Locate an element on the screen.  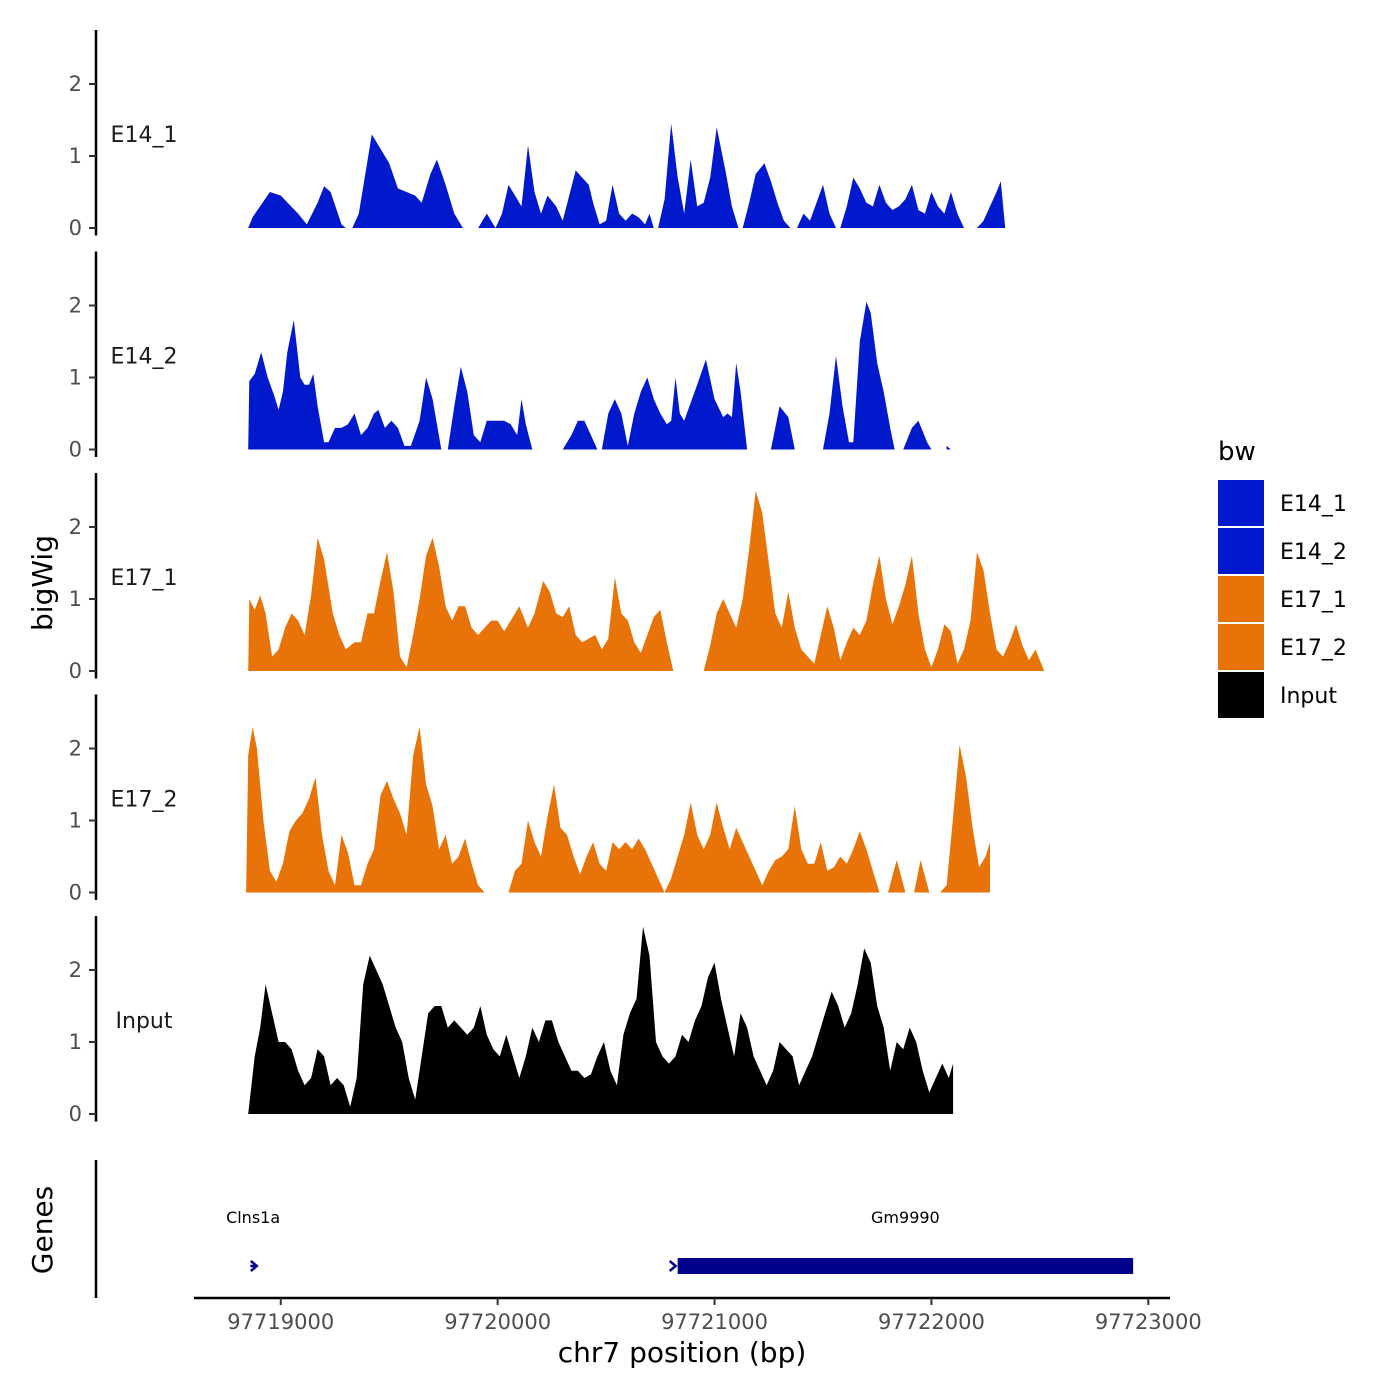
gene-Clns1a: Clns1a is located at coordinates (253, 1240).